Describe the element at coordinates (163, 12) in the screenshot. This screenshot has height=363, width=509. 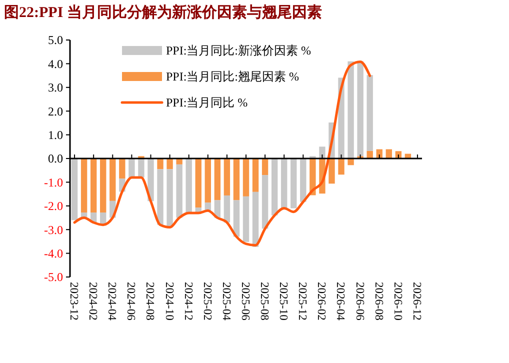
I see `chart-title: 图22:PPI 当月同比分解为新涨价因素与翘尾因素` at that location.